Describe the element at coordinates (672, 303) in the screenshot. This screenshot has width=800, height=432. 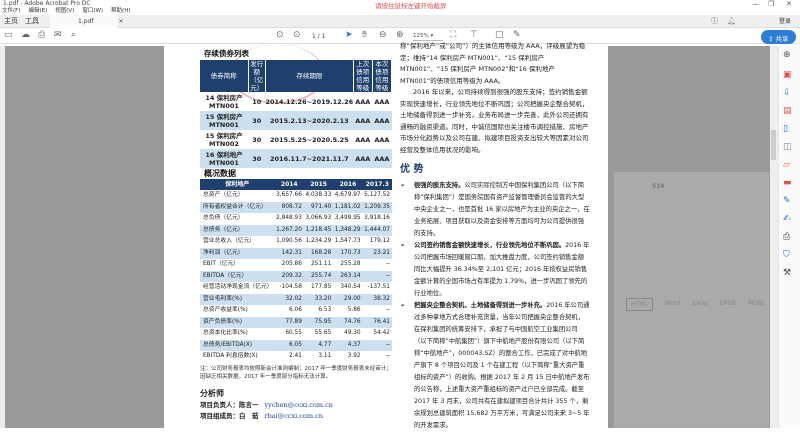
I see `format-word: Word` at that location.